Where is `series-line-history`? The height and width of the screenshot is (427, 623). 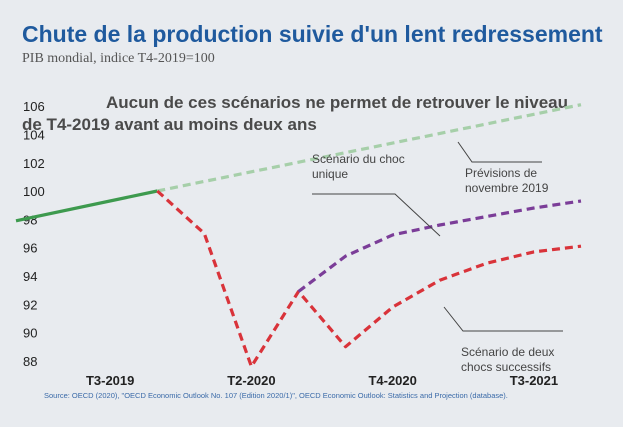
series-line-history is located at coordinates (86, 206).